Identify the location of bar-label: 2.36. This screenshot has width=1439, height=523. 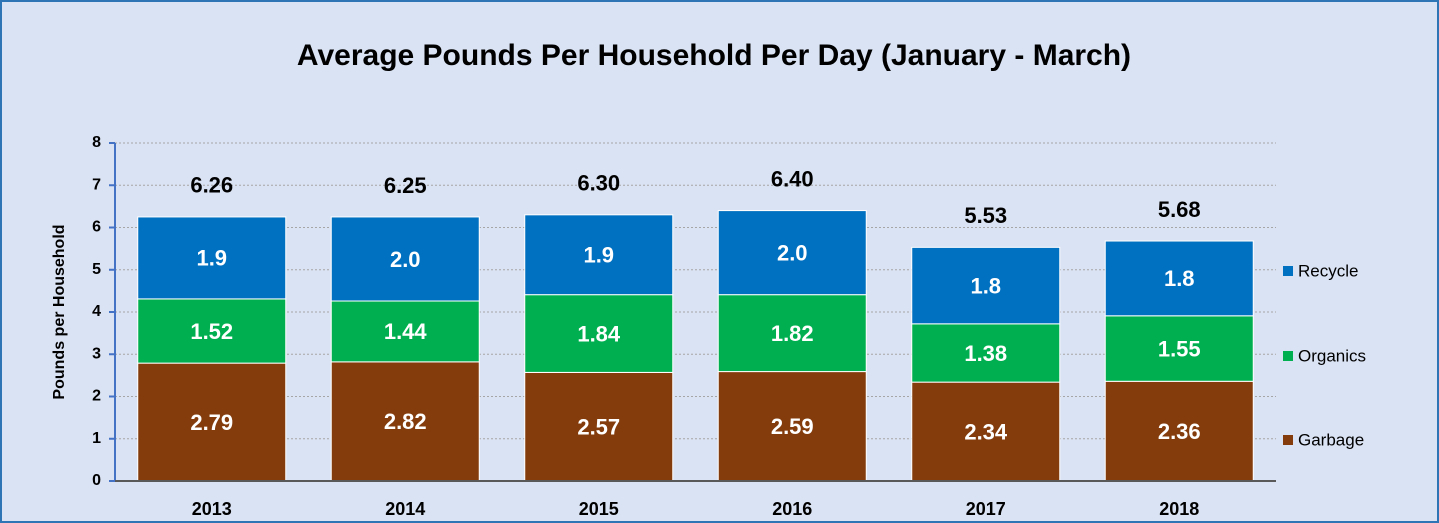
(1179, 431).